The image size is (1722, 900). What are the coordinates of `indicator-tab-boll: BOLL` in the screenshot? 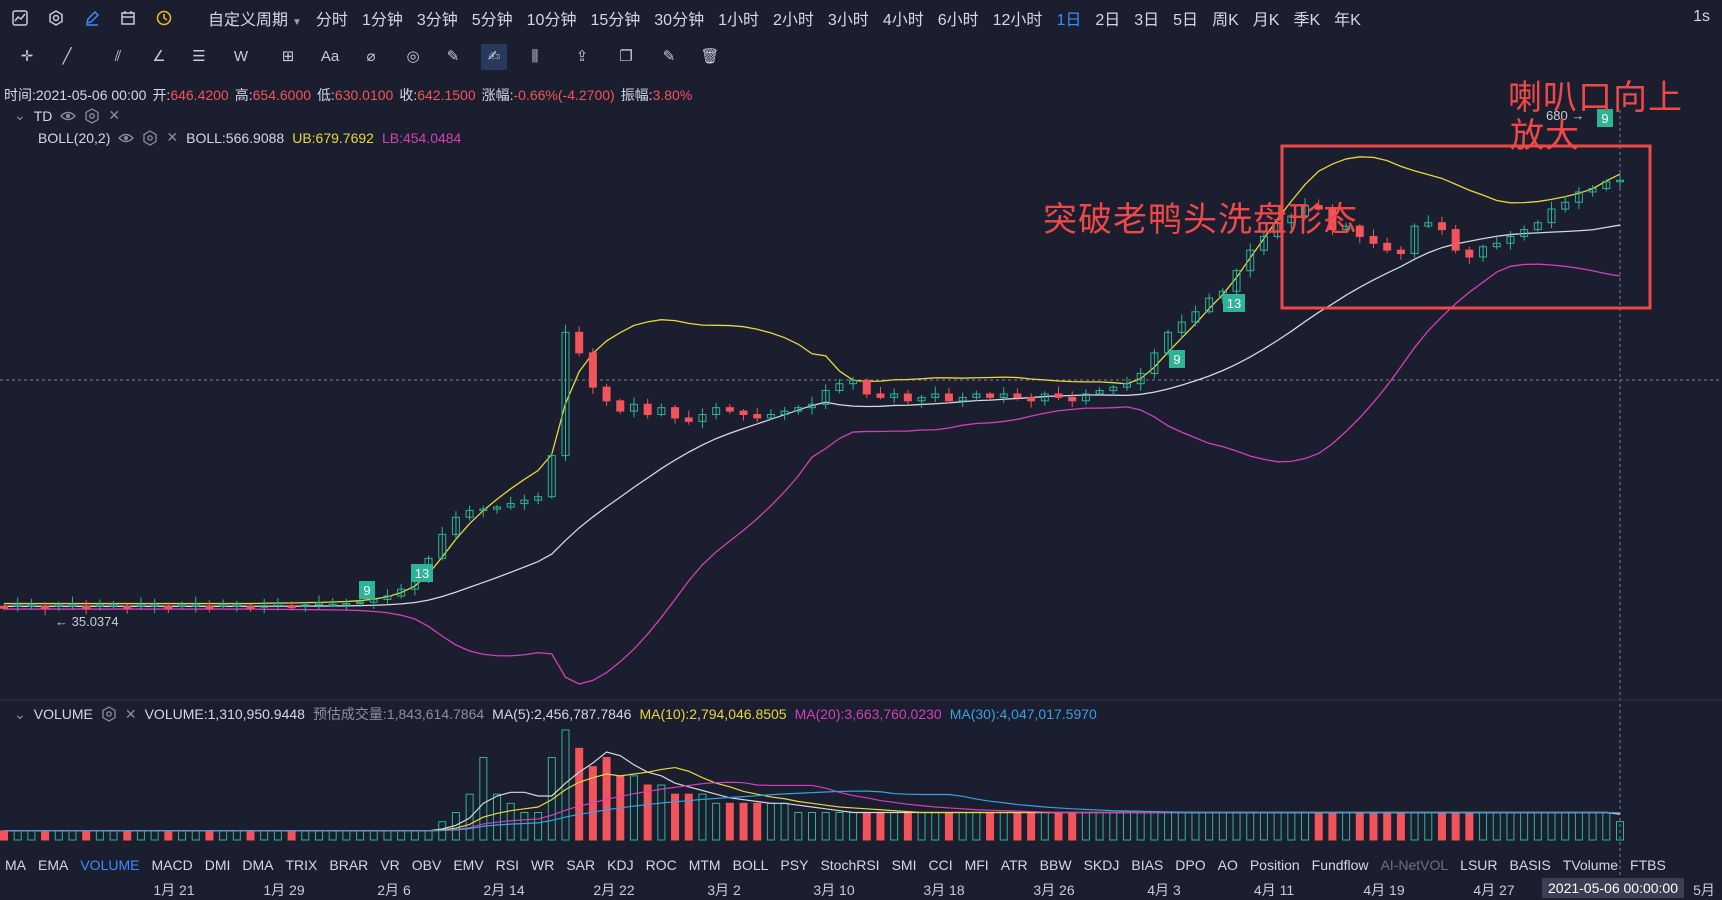 It's located at (750, 865).